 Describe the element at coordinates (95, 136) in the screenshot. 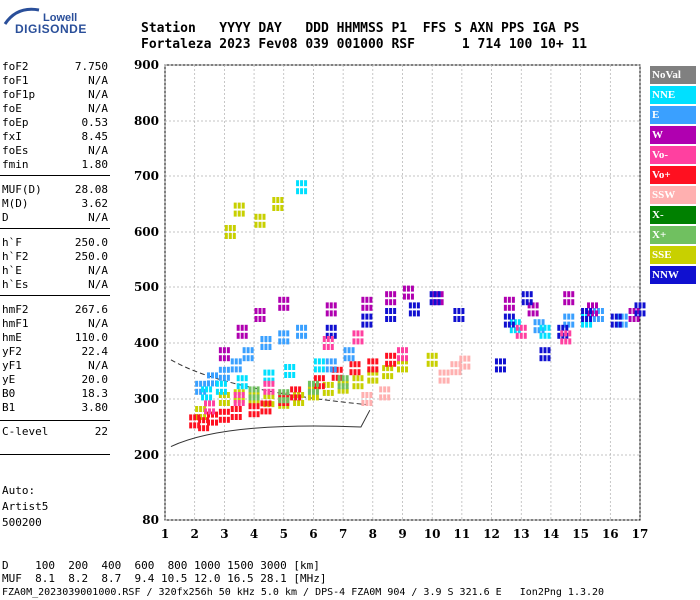

I see `param-value: 8.45` at that location.